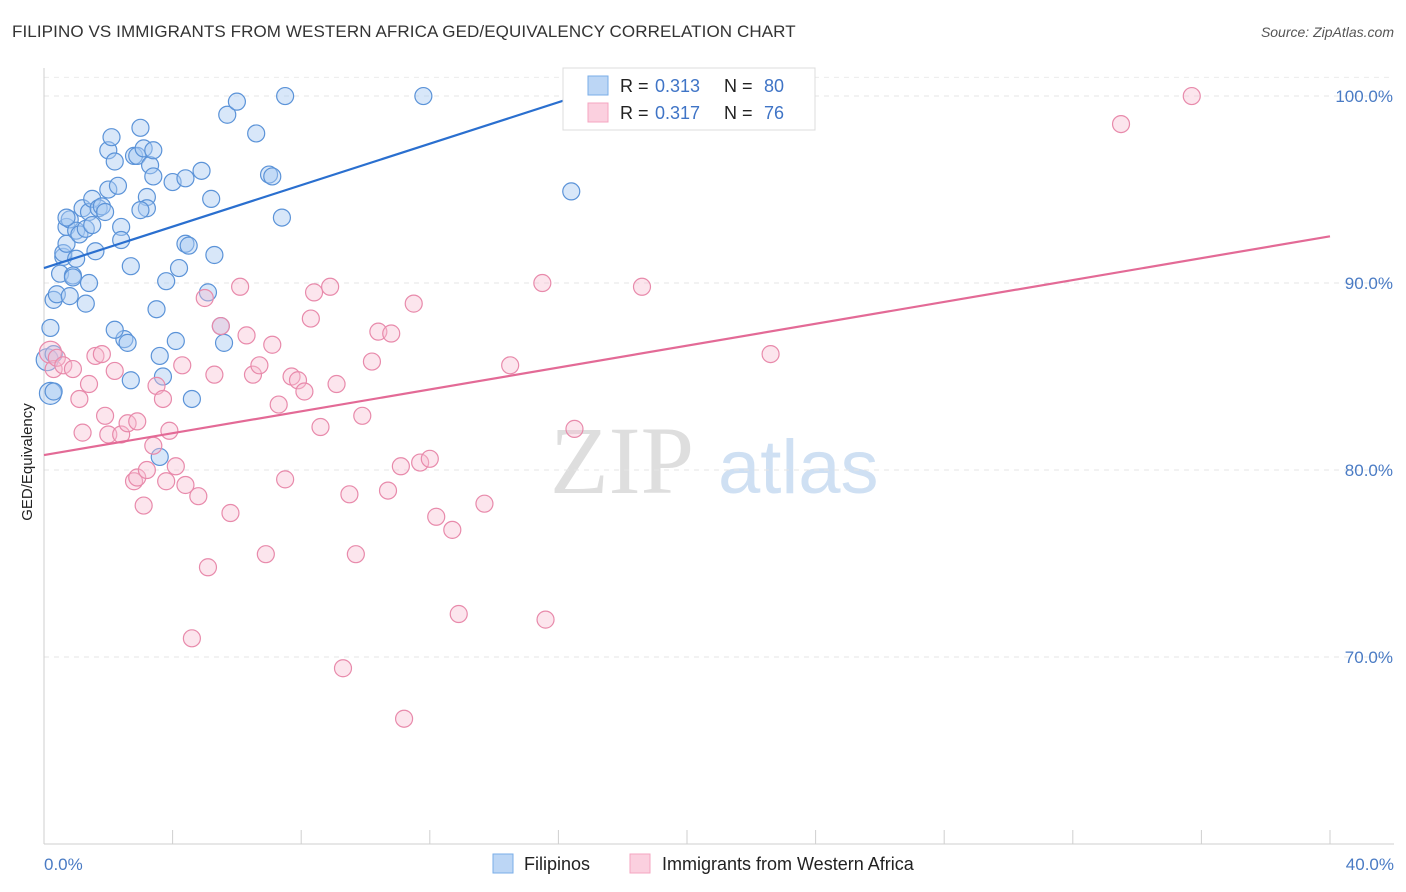  Describe the element at coordinates (689, 99) in the screenshot. I see `legend-box: R = 0.313 N = 80 R = 0.317 N = 76` at that location.